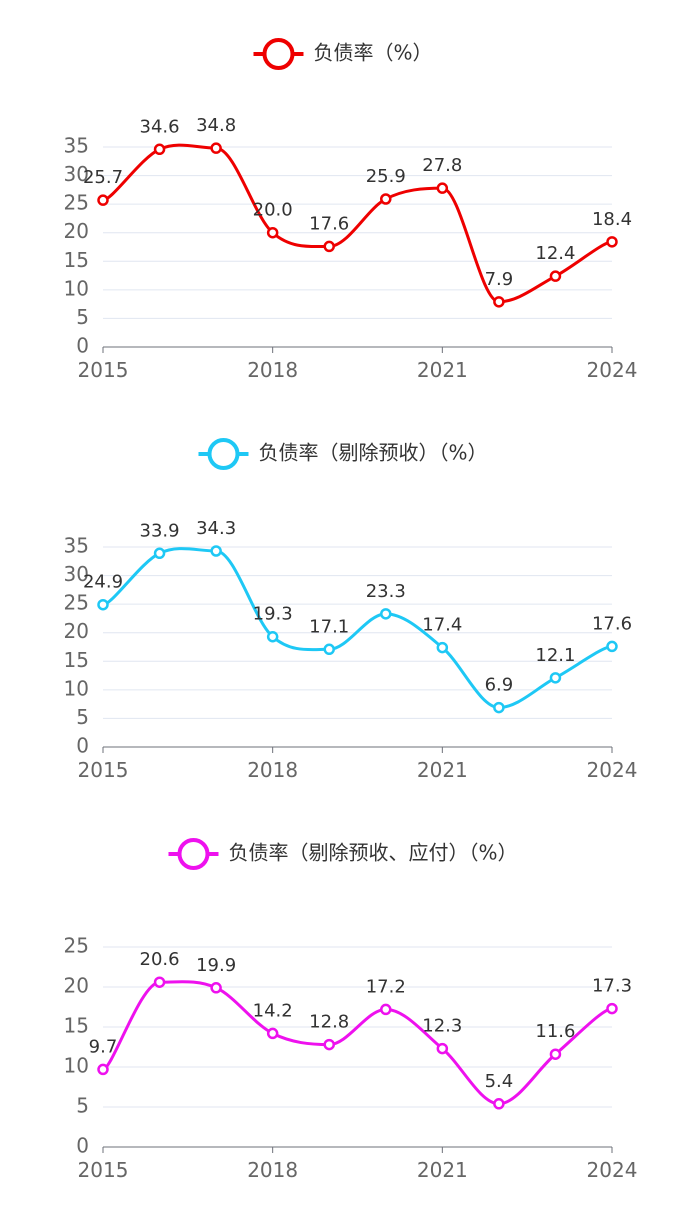 This screenshot has width=686, height=1220. What do you see at coordinates (372, 853) in the screenshot?
I see `legend-label: 负债率（剔除预收、应付）（%）` at bounding box center [372, 853].